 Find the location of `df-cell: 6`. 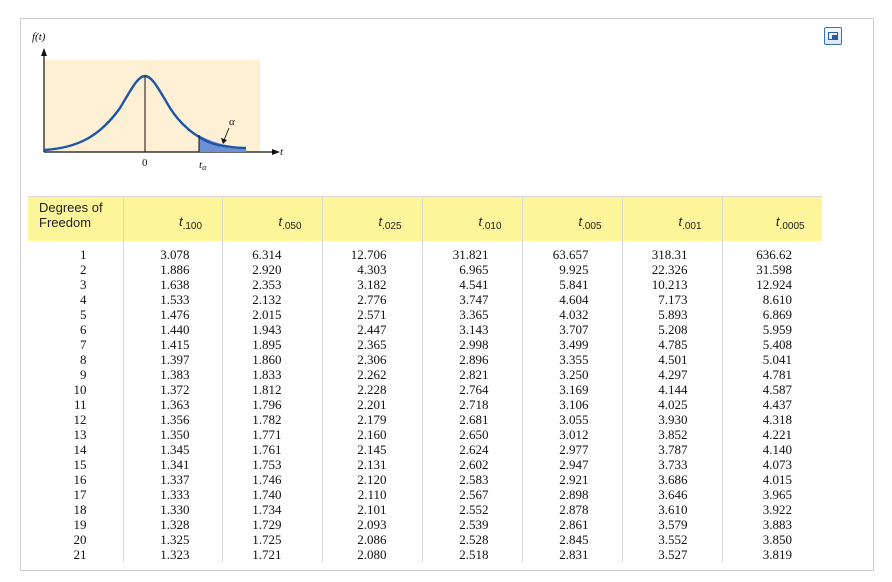

df-cell: 6 is located at coordinates (83, 329).